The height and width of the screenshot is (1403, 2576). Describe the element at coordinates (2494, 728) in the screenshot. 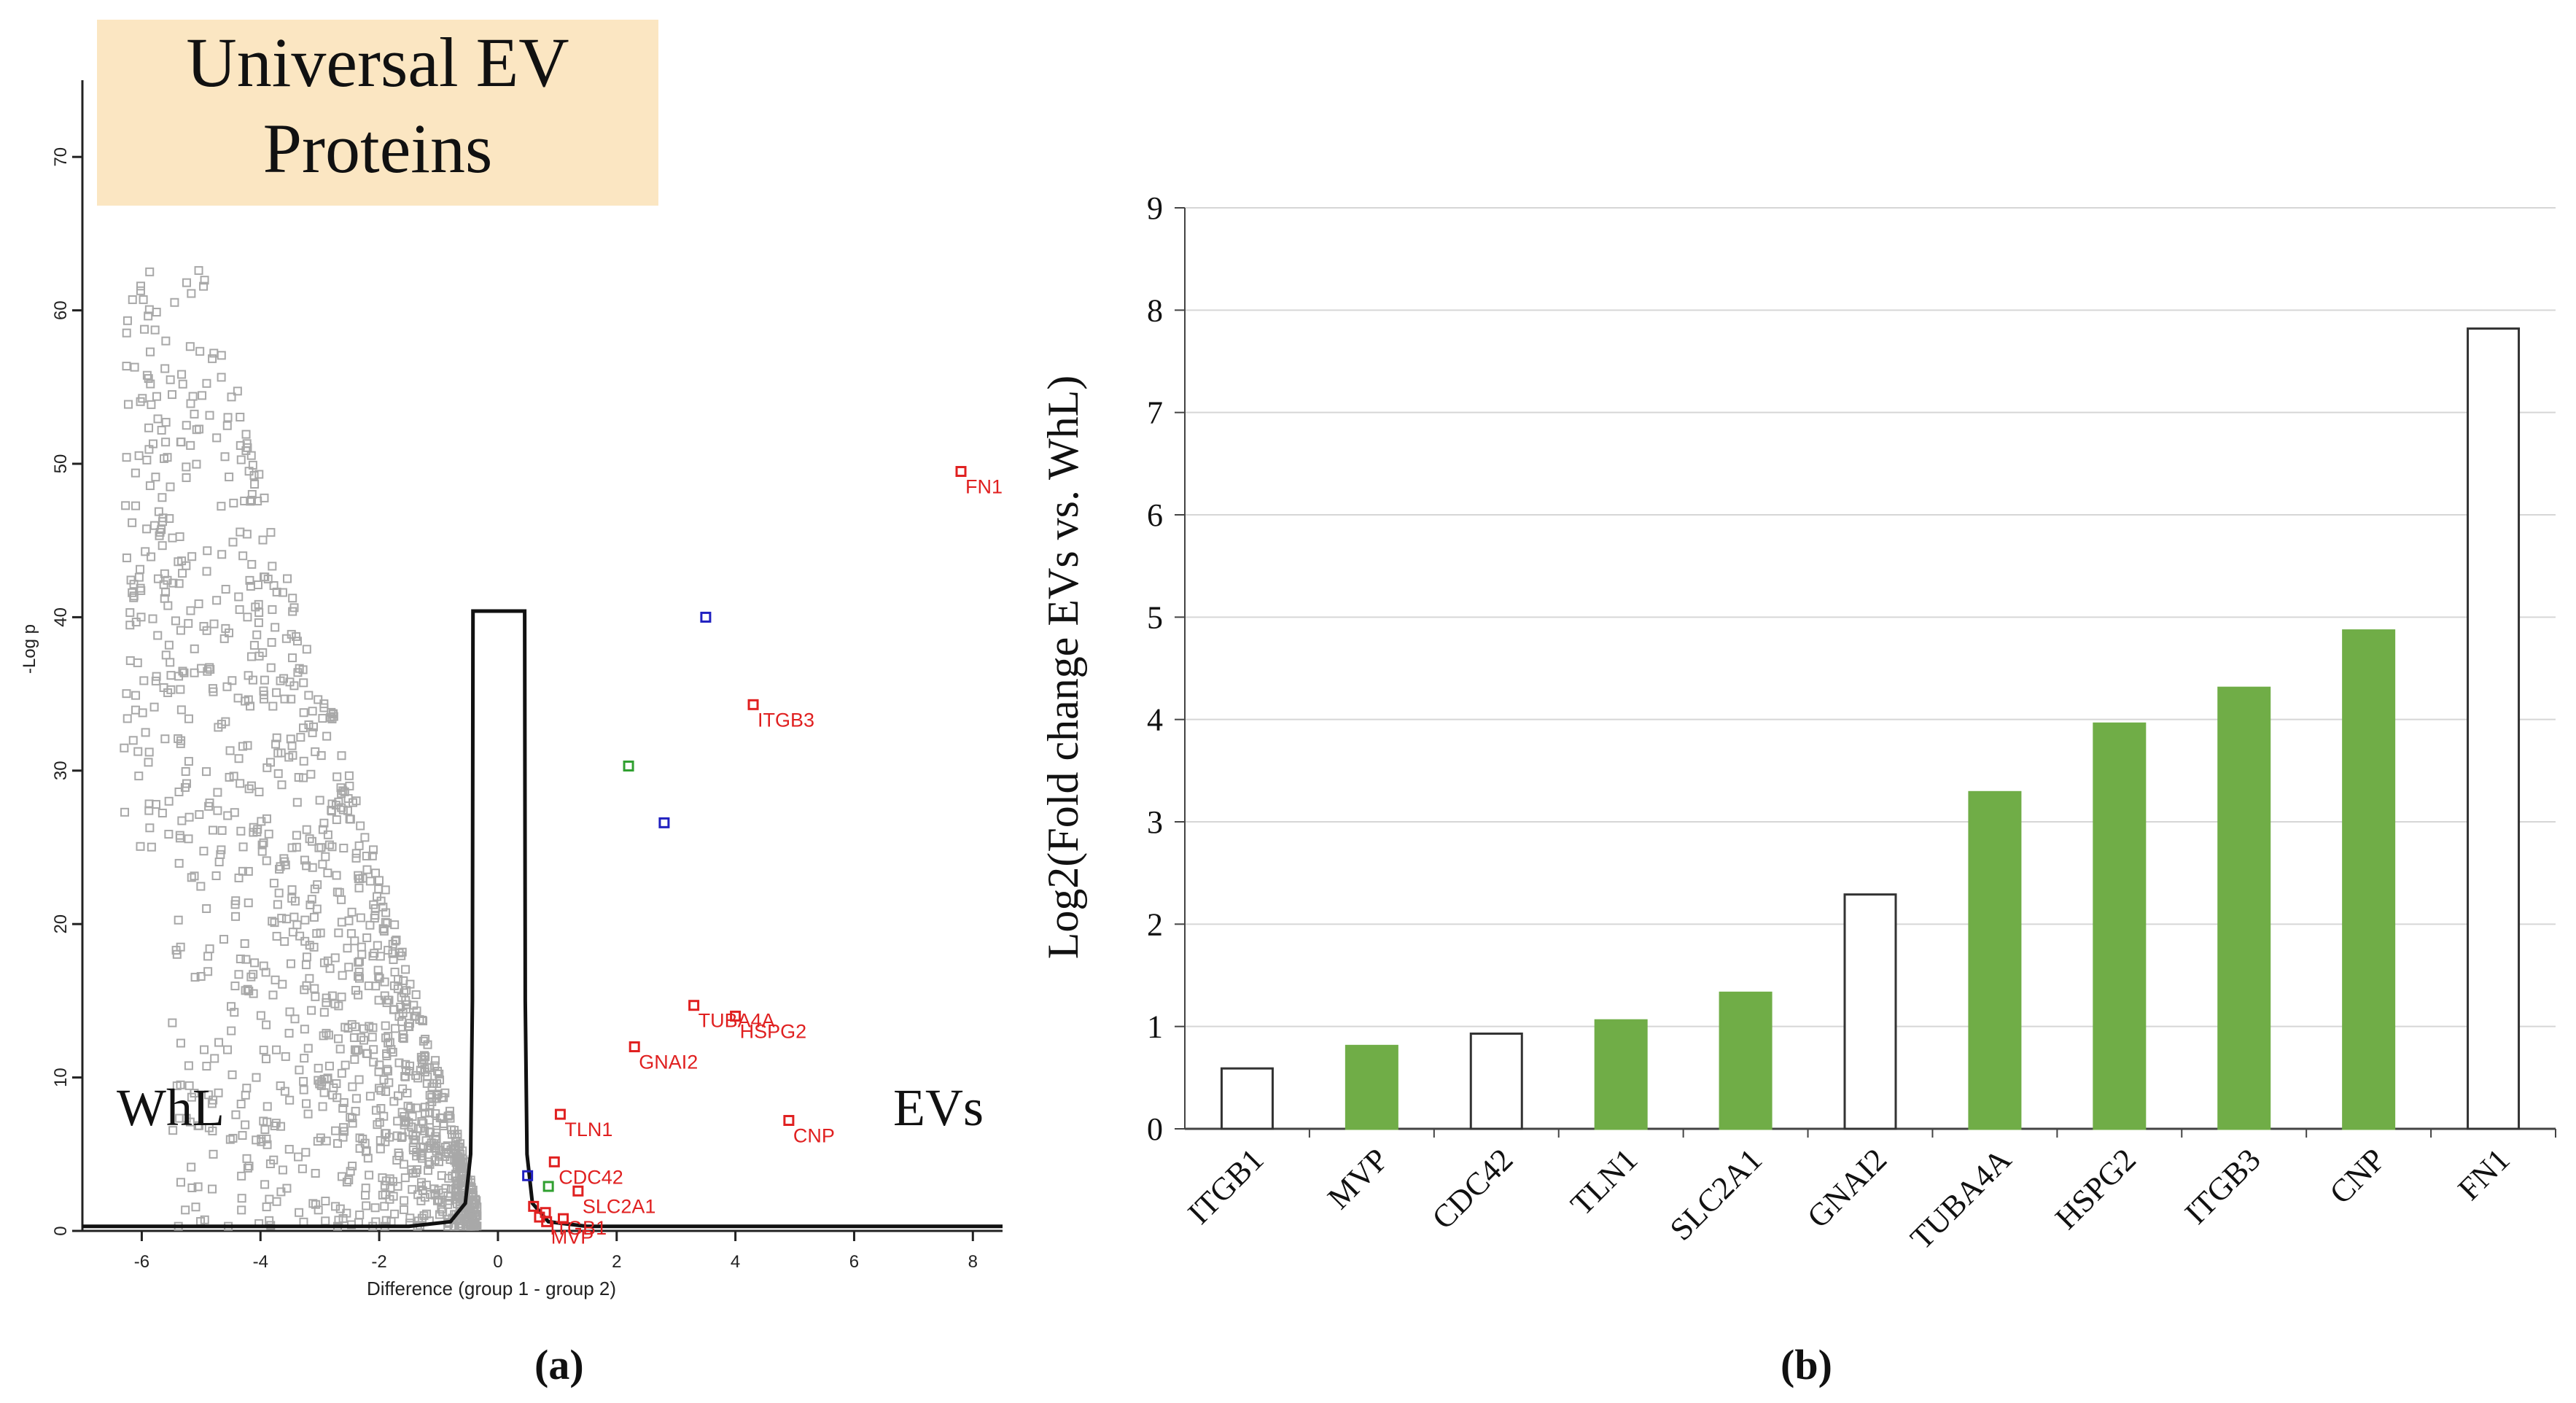

I see `bar-fn1` at that location.